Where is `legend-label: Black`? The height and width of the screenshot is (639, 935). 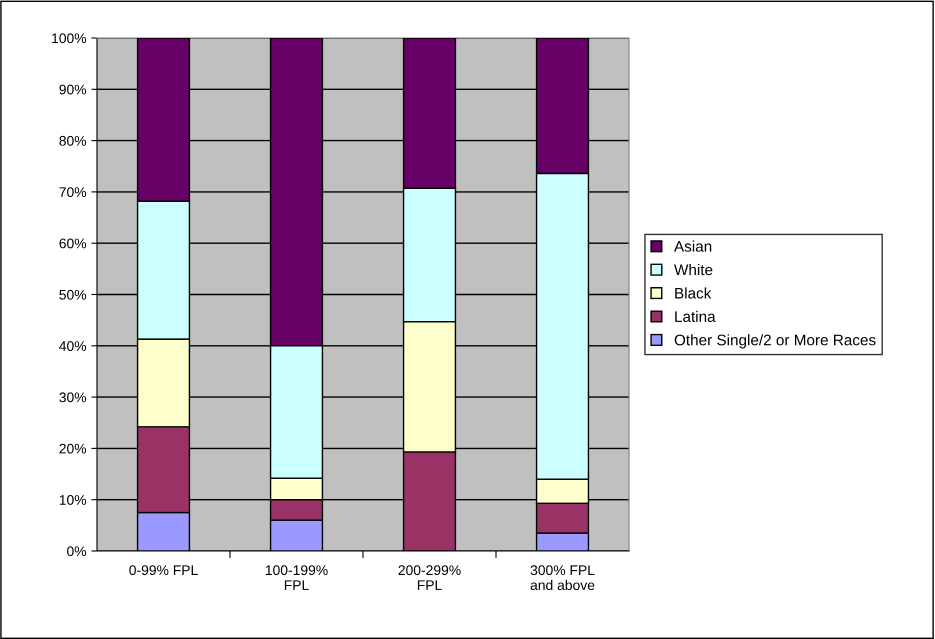 legend-label: Black is located at coordinates (693, 293).